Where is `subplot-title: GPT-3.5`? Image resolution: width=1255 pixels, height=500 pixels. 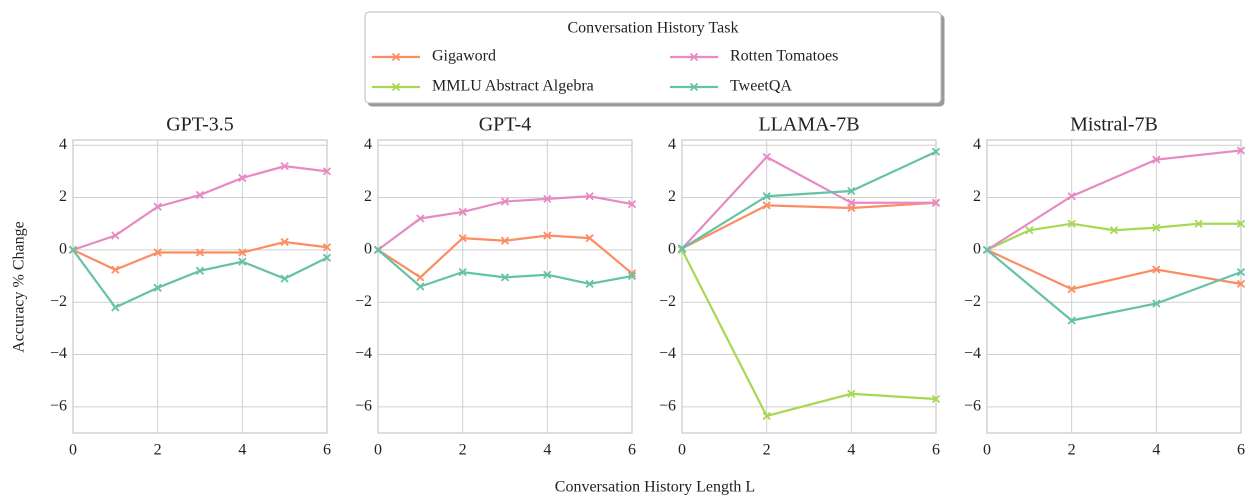 subplot-title: GPT-3.5 is located at coordinates (200, 125).